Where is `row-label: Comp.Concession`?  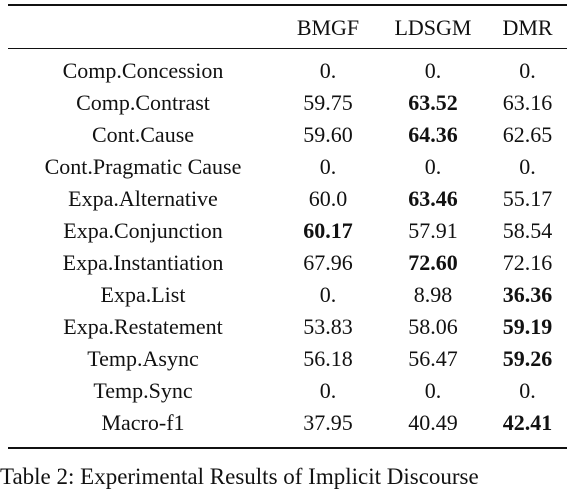 row-label: Comp.Concession is located at coordinates (143, 70).